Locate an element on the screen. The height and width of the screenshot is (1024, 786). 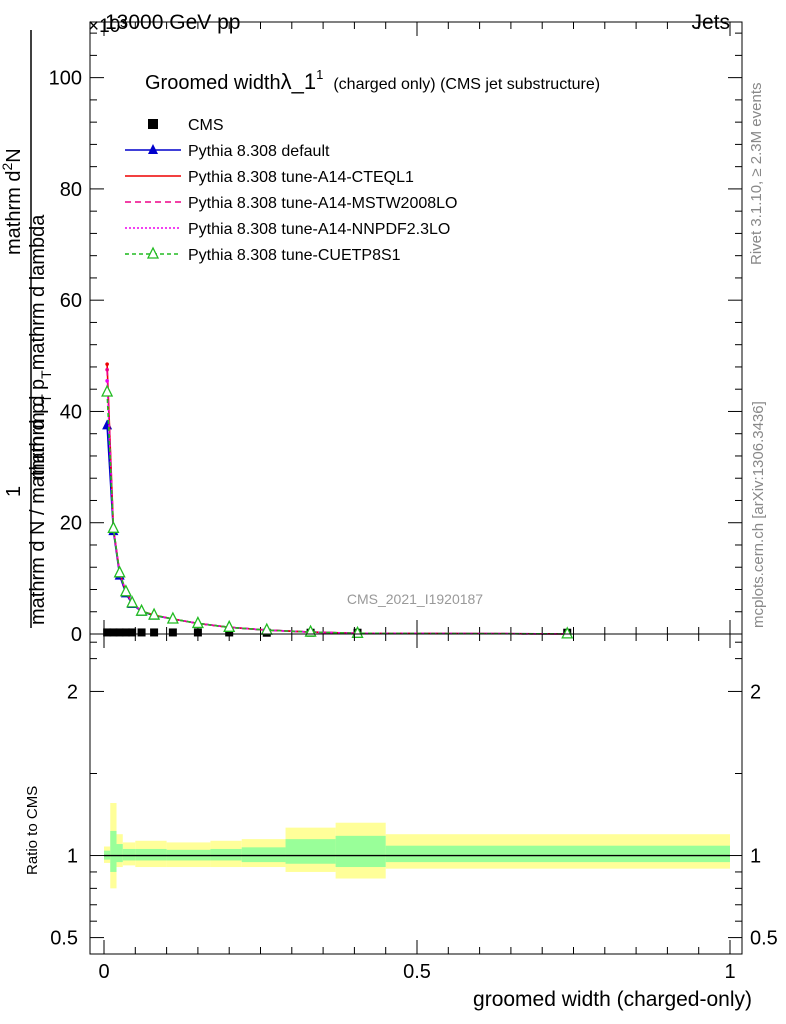
main-ytick-label: 100 is located at coordinates (65, 79).